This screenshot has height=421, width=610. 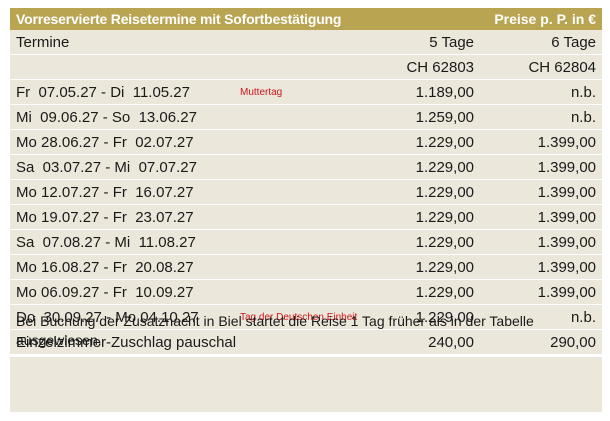 What do you see at coordinates (545, 19) in the screenshot?
I see `price-note: Preise p. P. in €` at bounding box center [545, 19].